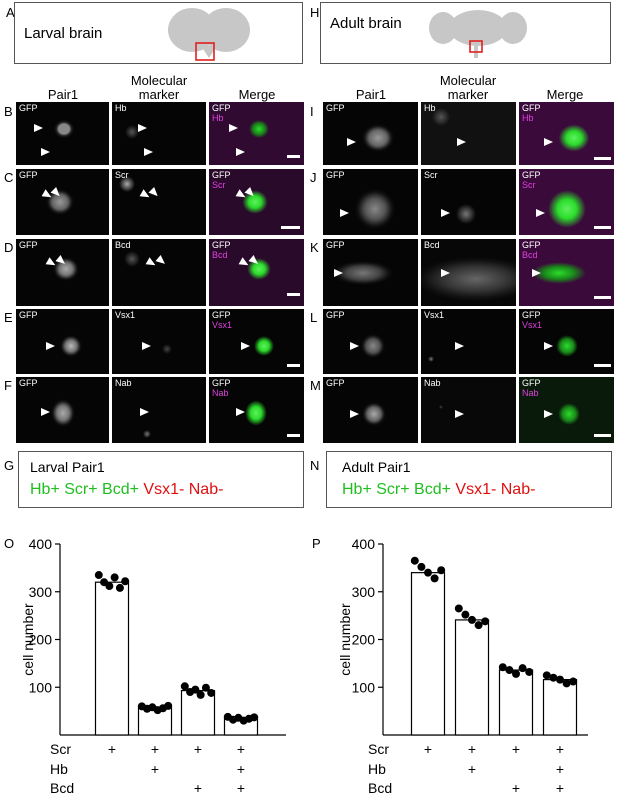 Image resolution: width=617 pixels, height=794 pixels. What do you see at coordinates (314, 317) in the screenshot?
I see `panel-label-l: L` at bounding box center [314, 317].